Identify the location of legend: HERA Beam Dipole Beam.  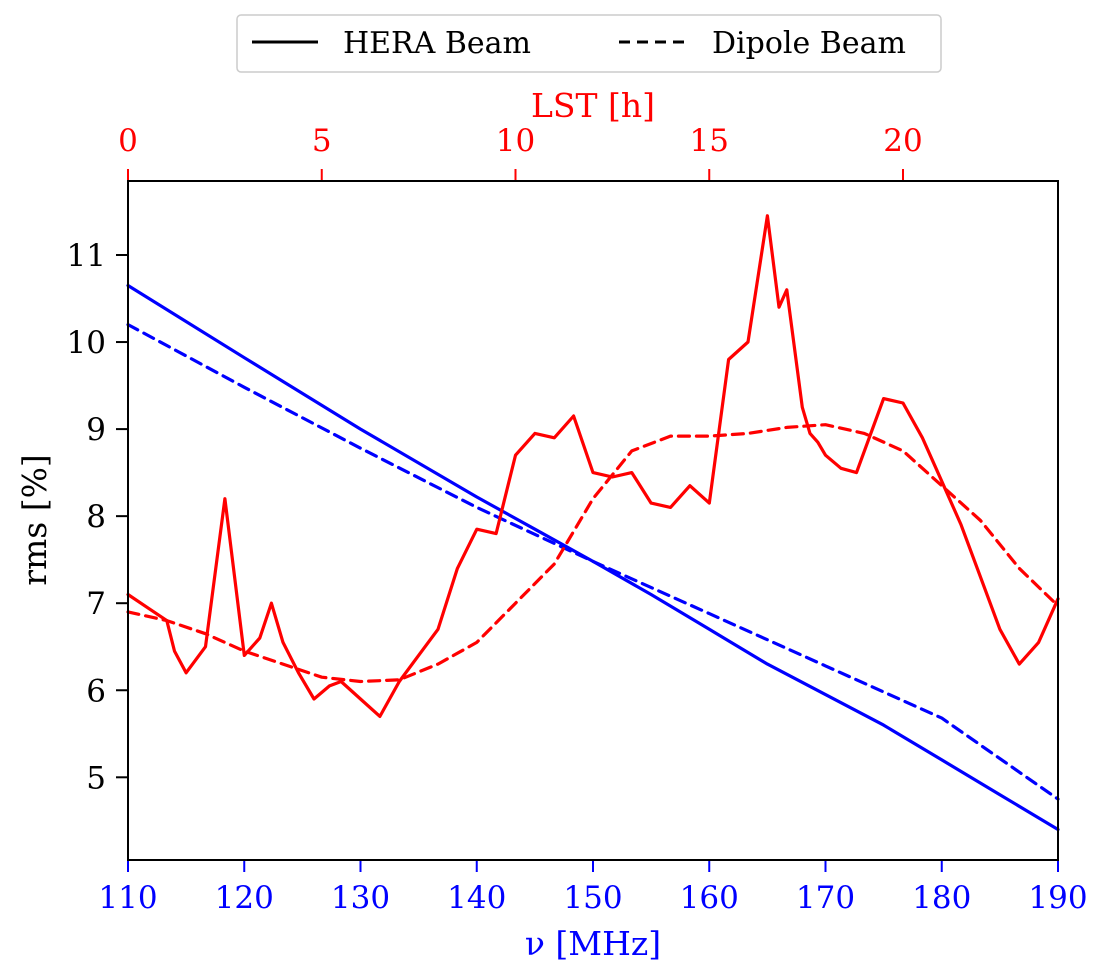
(589, 43).